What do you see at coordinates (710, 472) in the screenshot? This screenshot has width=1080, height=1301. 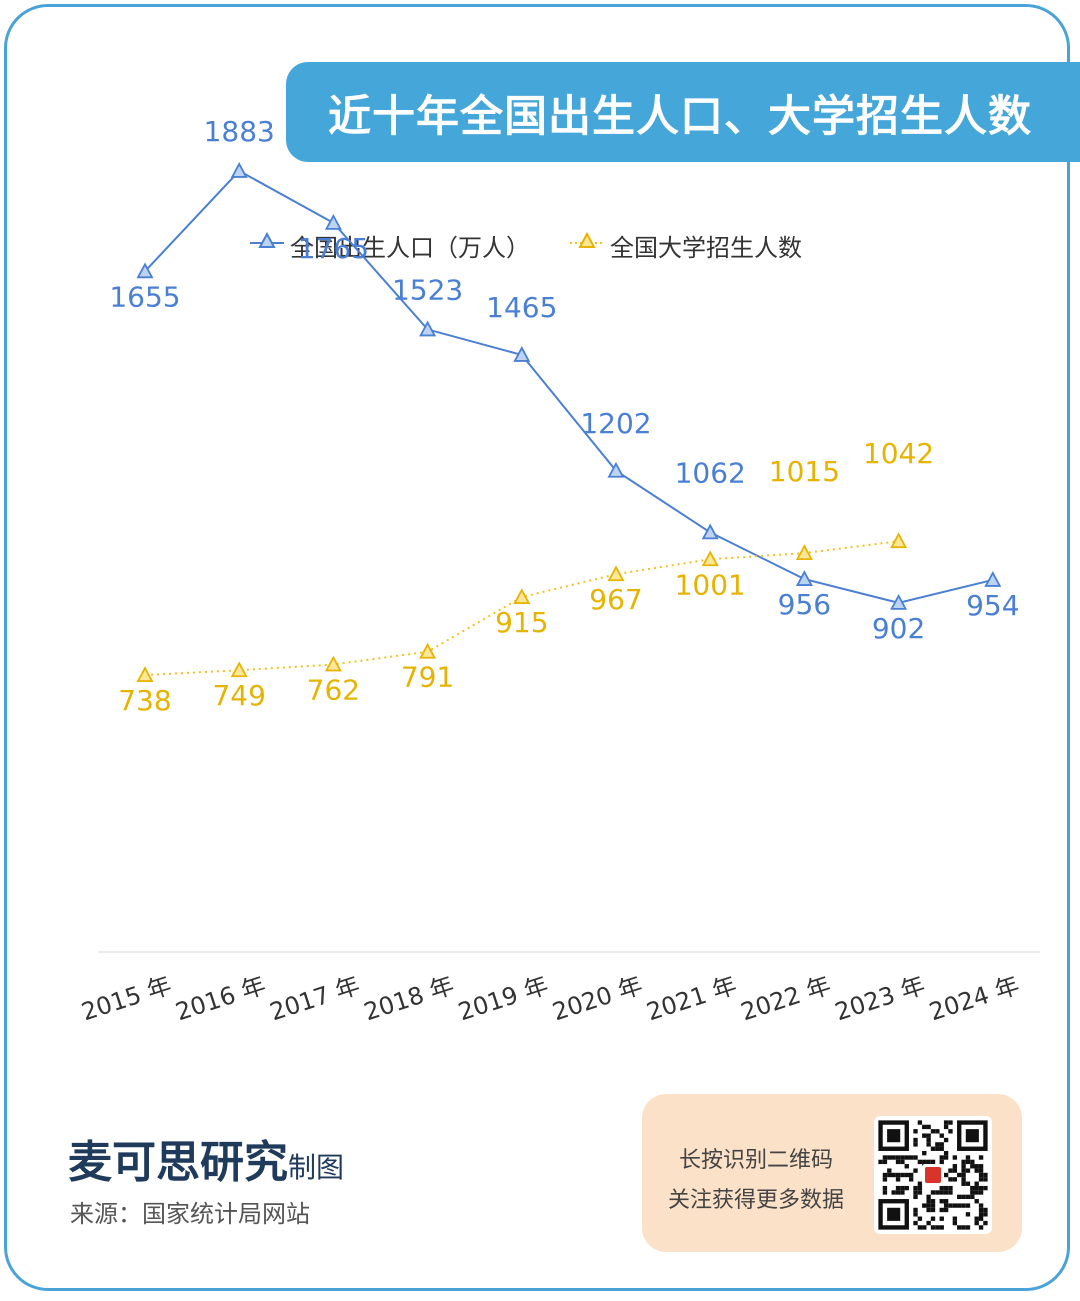 I see `data-label: 1062` at bounding box center [710, 472].